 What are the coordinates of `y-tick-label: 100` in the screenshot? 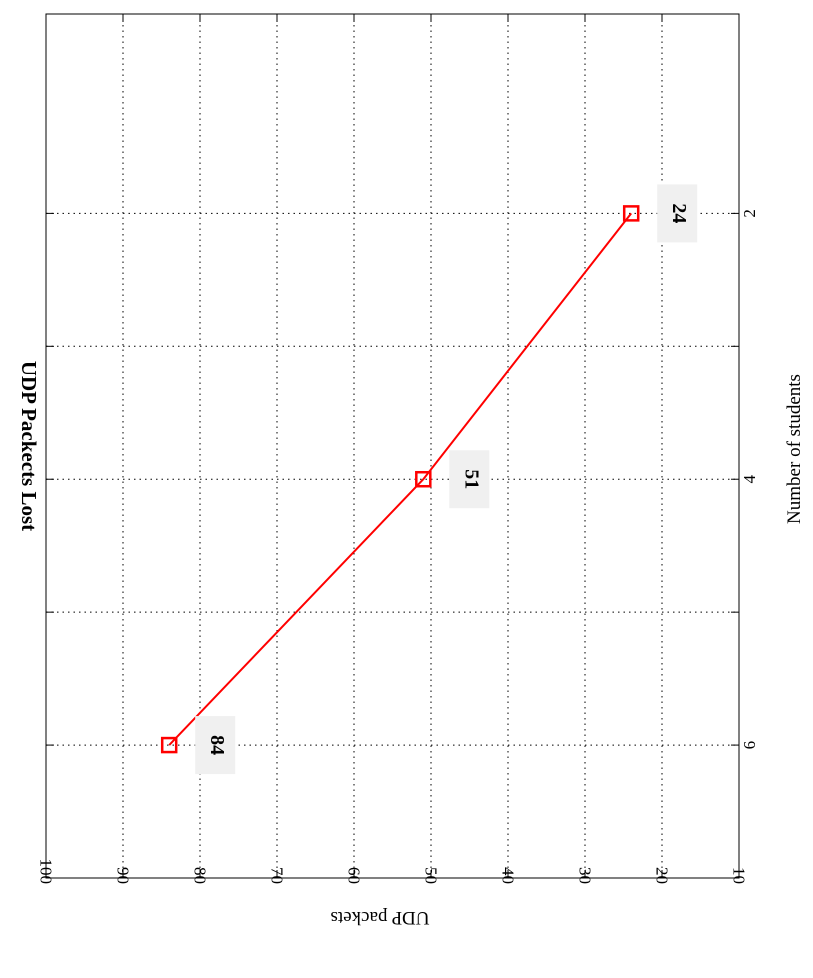 It's located at (46, 872).